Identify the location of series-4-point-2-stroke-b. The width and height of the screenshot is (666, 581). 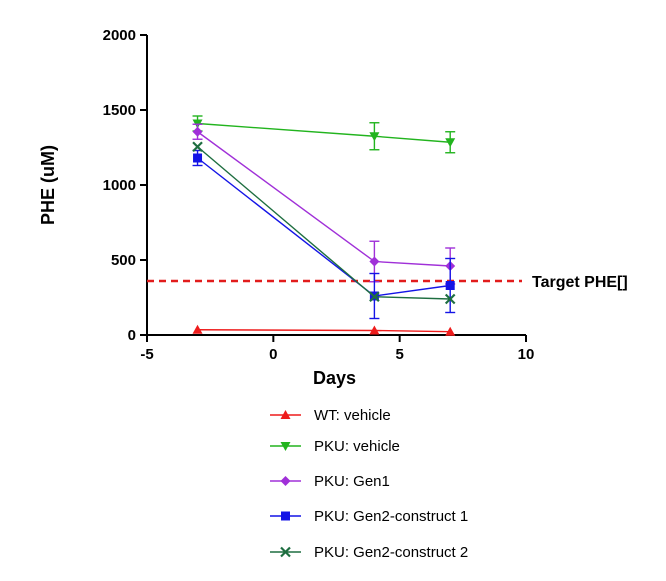
(450, 299).